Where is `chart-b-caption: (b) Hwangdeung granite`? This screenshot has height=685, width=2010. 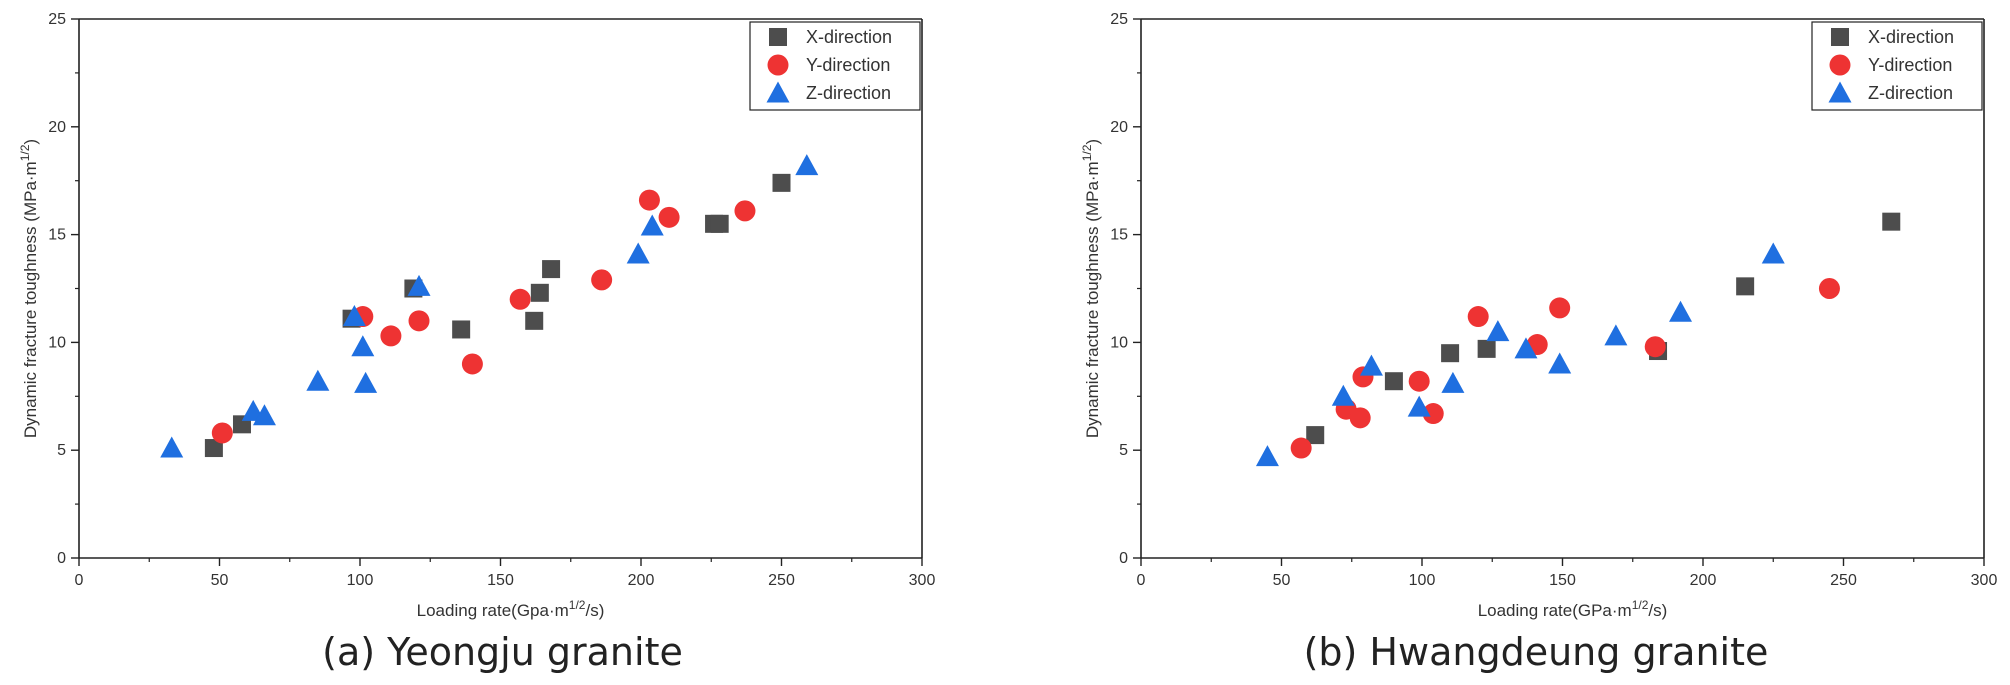 chart-b-caption: (b) Hwangdeung granite is located at coordinates (1536, 652).